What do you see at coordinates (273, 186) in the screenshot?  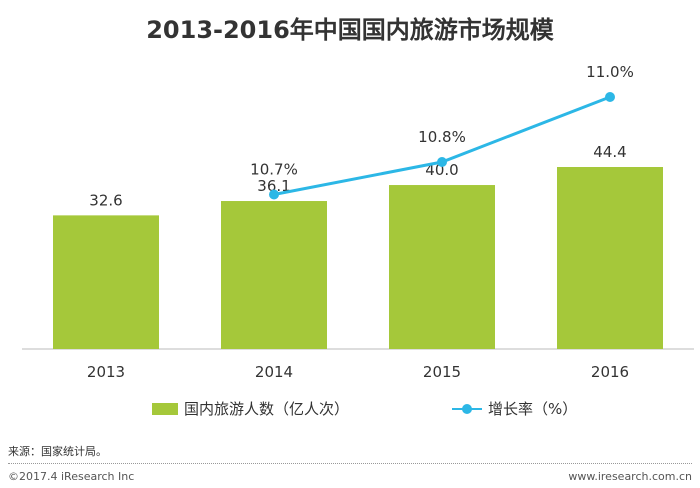 I see `bar-value-label-2014: 36.1` at bounding box center [273, 186].